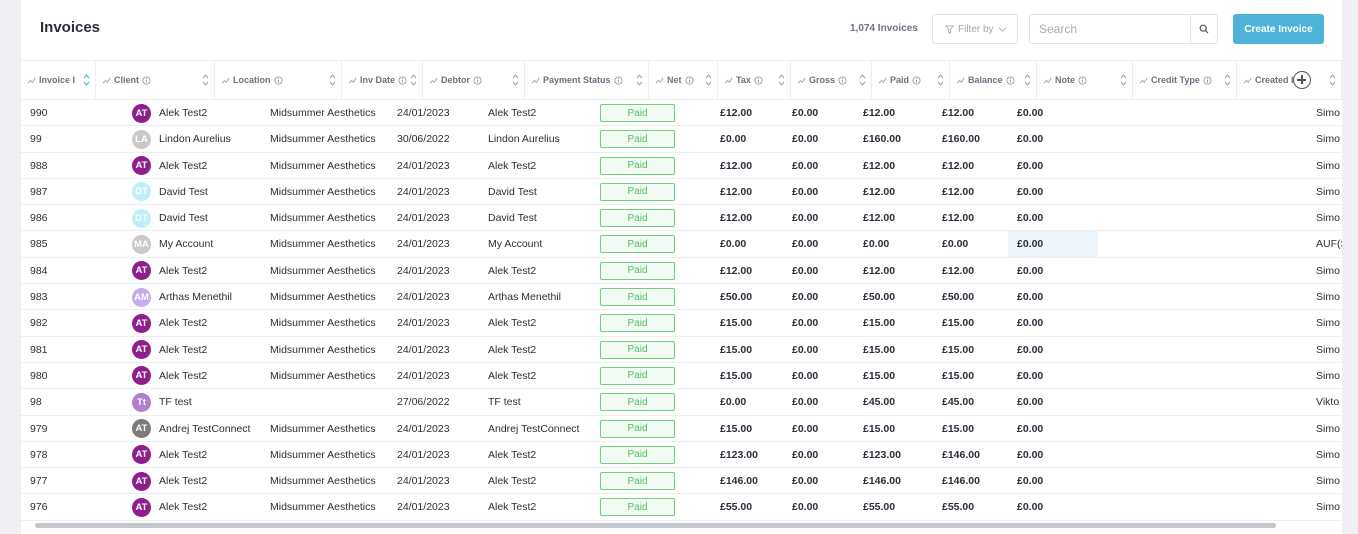 This screenshot has height=534, width=1358. Describe the element at coordinates (831, 80) in the screenshot. I see `column-header: Gross` at that location.